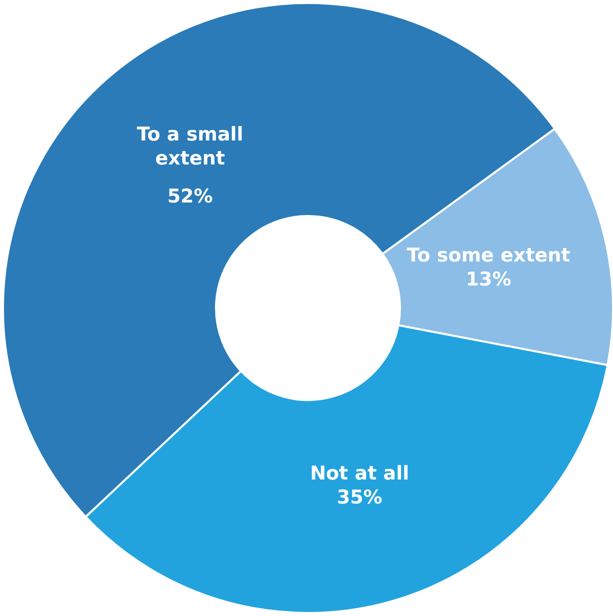 This screenshot has height=616, width=613. I want to click on slice-label: To some extent, so click(488, 255).